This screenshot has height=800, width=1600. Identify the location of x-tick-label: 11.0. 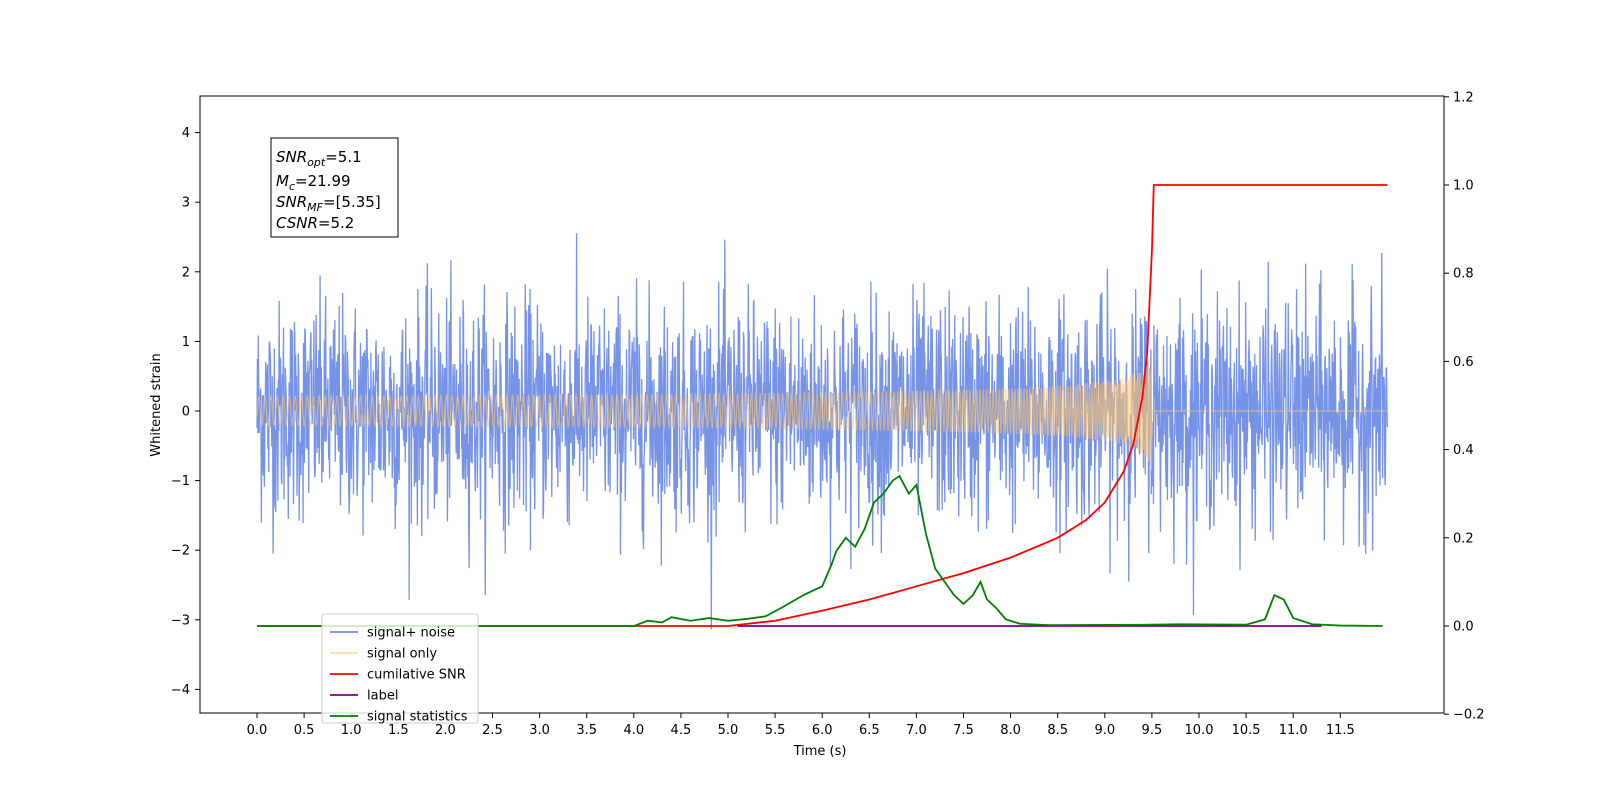
(1293, 730).